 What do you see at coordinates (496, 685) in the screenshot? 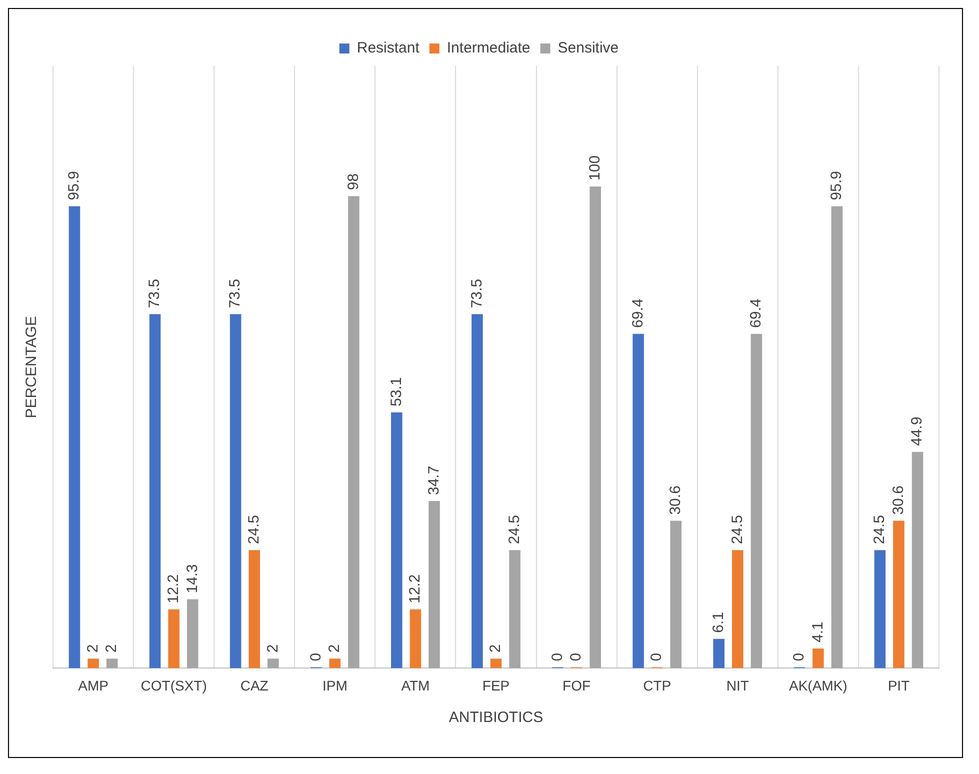
I see `x-tick-label: FEP` at bounding box center [496, 685].